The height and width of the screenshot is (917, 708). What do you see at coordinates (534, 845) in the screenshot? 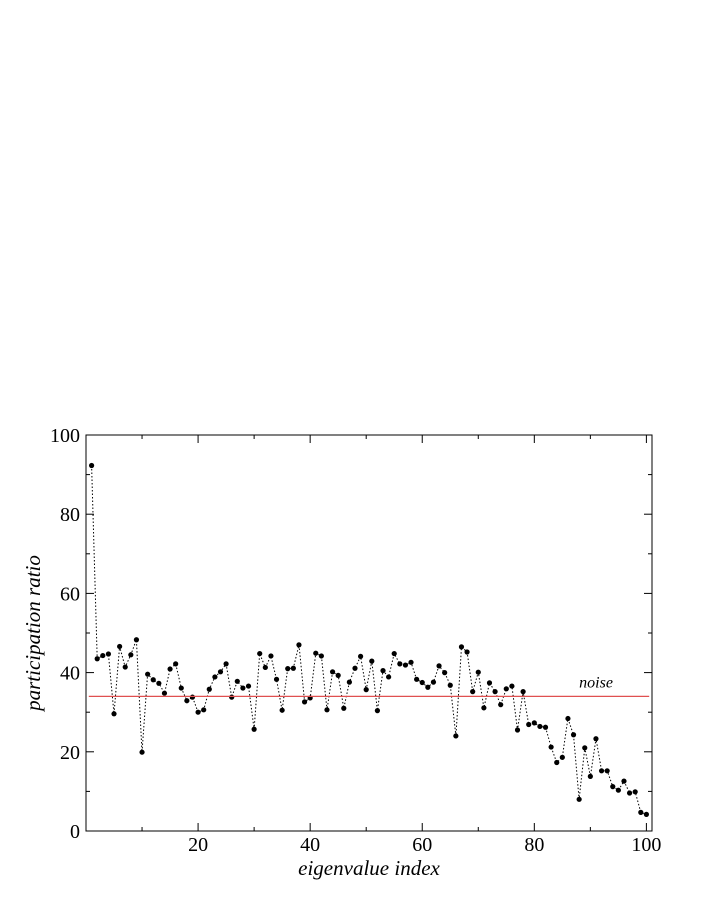
I see `x-tick-label: 80` at bounding box center [534, 845].